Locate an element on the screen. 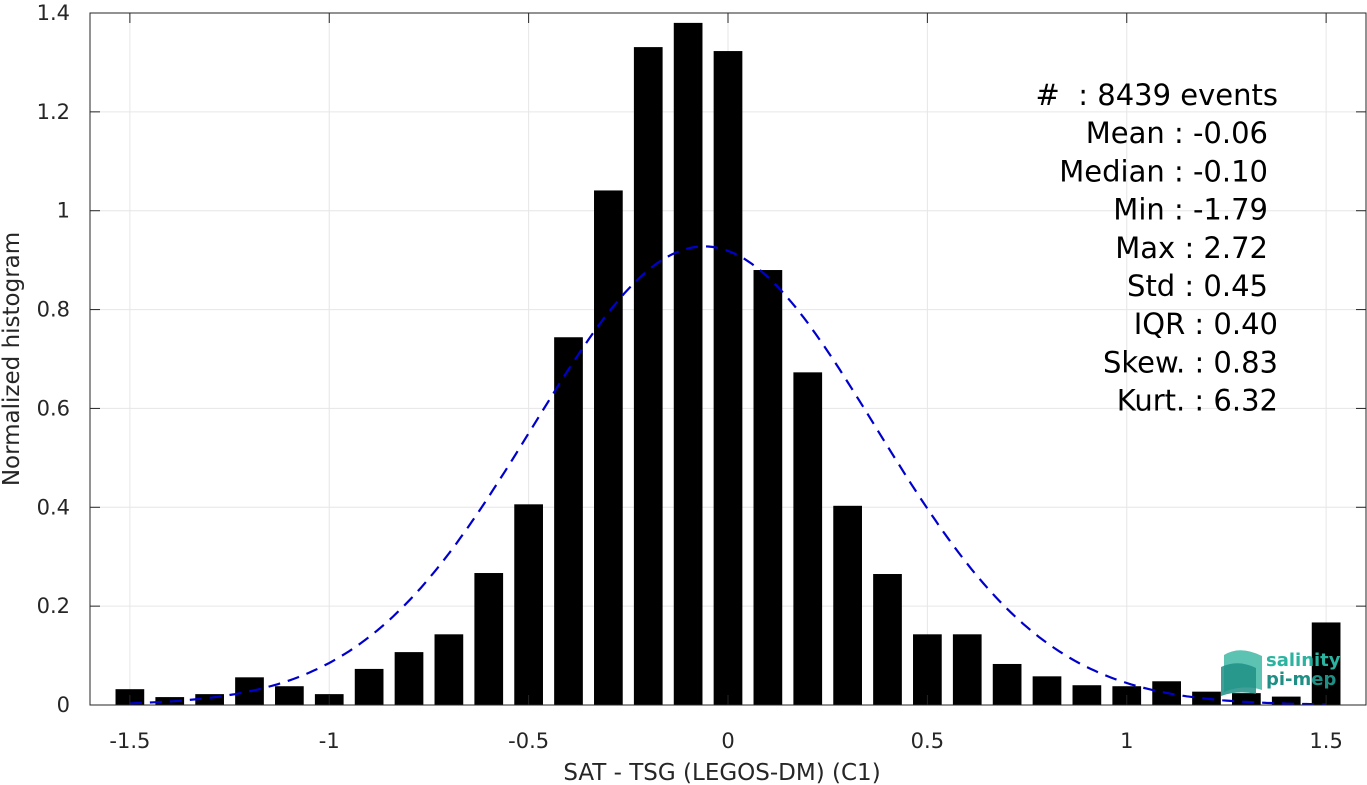 The width and height of the screenshot is (1367, 785). stat-line: Std : 0.45 is located at coordinates (1197, 286).